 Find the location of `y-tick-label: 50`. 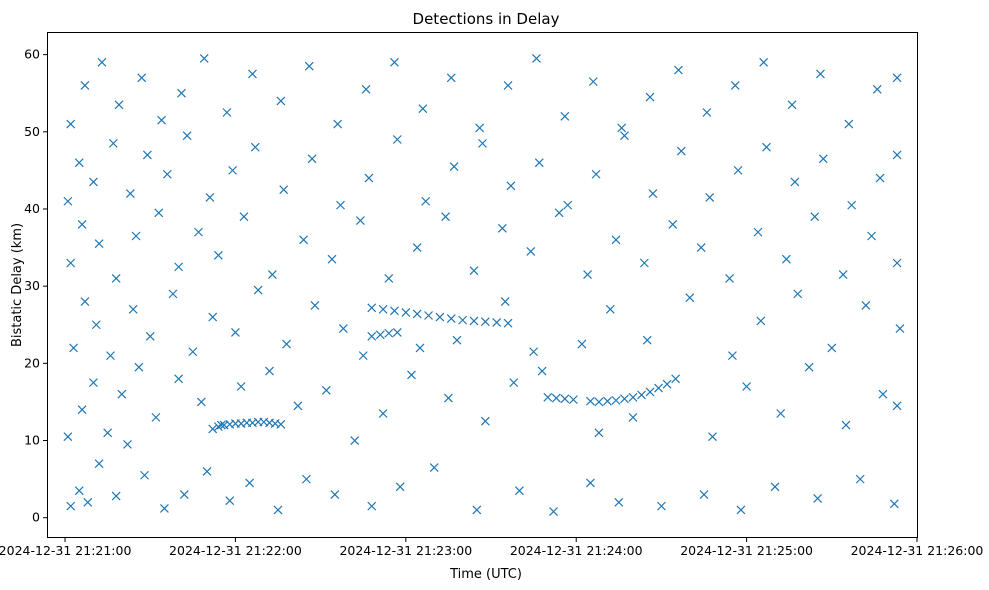

y-tick-label: 50 is located at coordinates (32, 131).